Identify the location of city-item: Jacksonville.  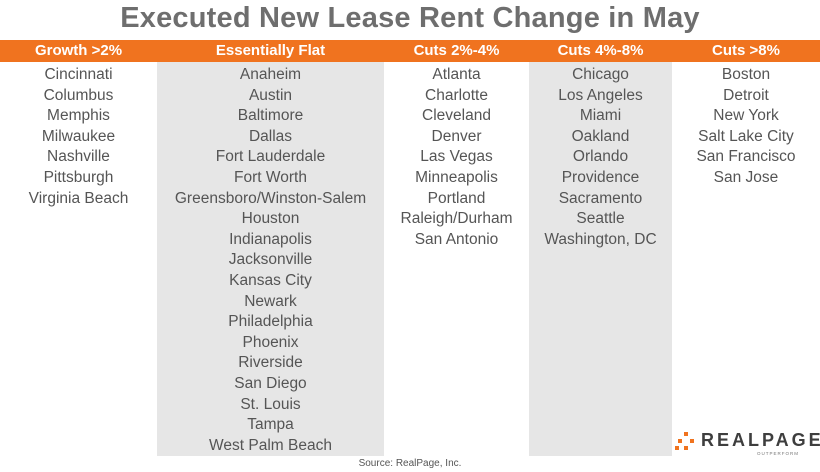
(270, 260).